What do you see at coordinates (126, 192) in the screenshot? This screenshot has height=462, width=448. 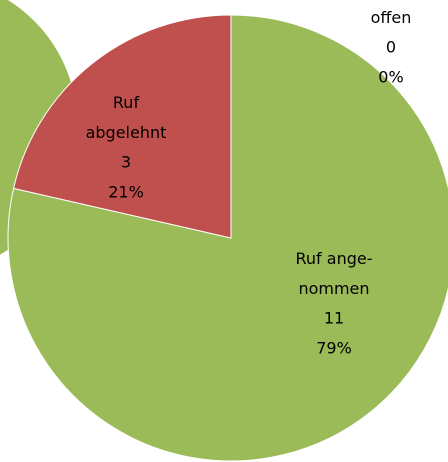 I see `percent-label: 21%` at bounding box center [126, 192].